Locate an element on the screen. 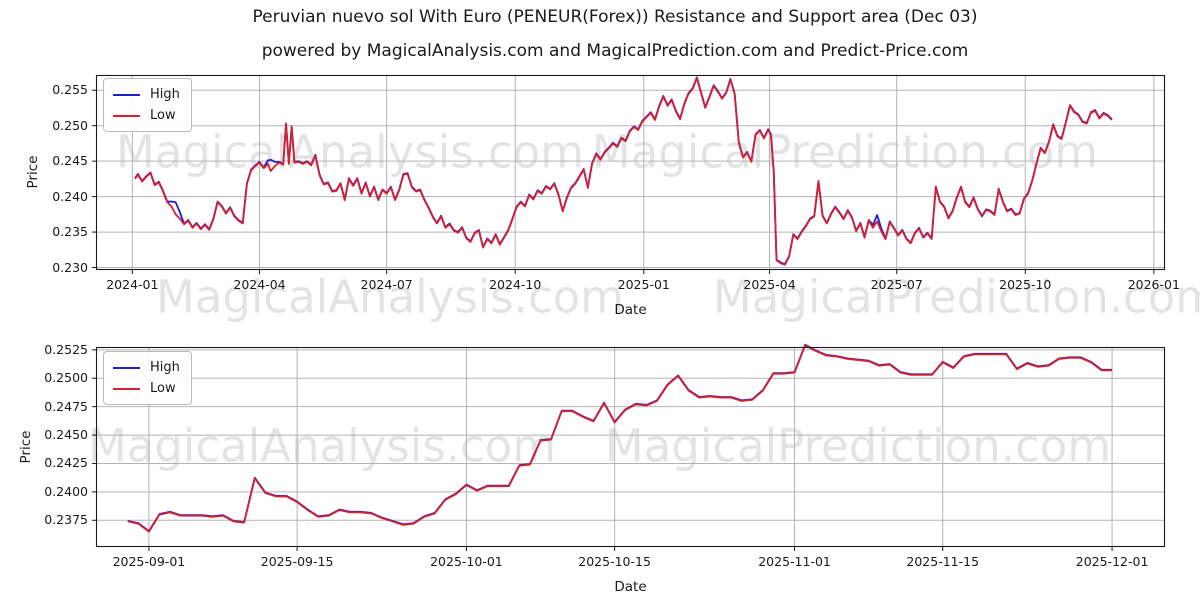 This screenshot has height=600, width=1200. x-tick-label: 2025-09-01 is located at coordinates (149, 561).